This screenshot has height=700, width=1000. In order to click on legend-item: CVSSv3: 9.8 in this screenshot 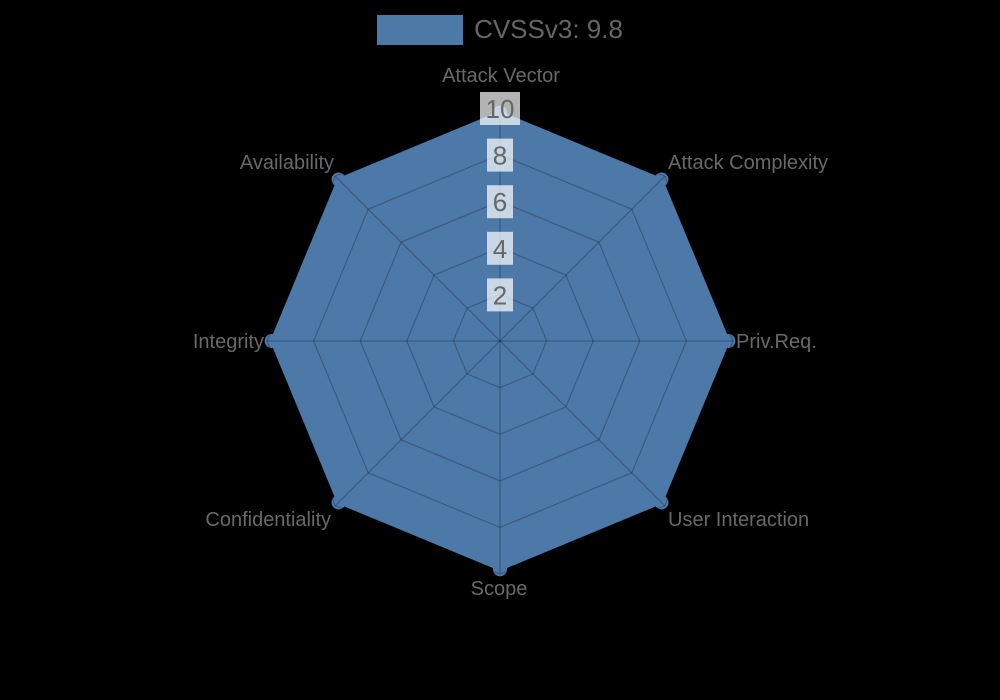, I will do `click(500, 29)`.